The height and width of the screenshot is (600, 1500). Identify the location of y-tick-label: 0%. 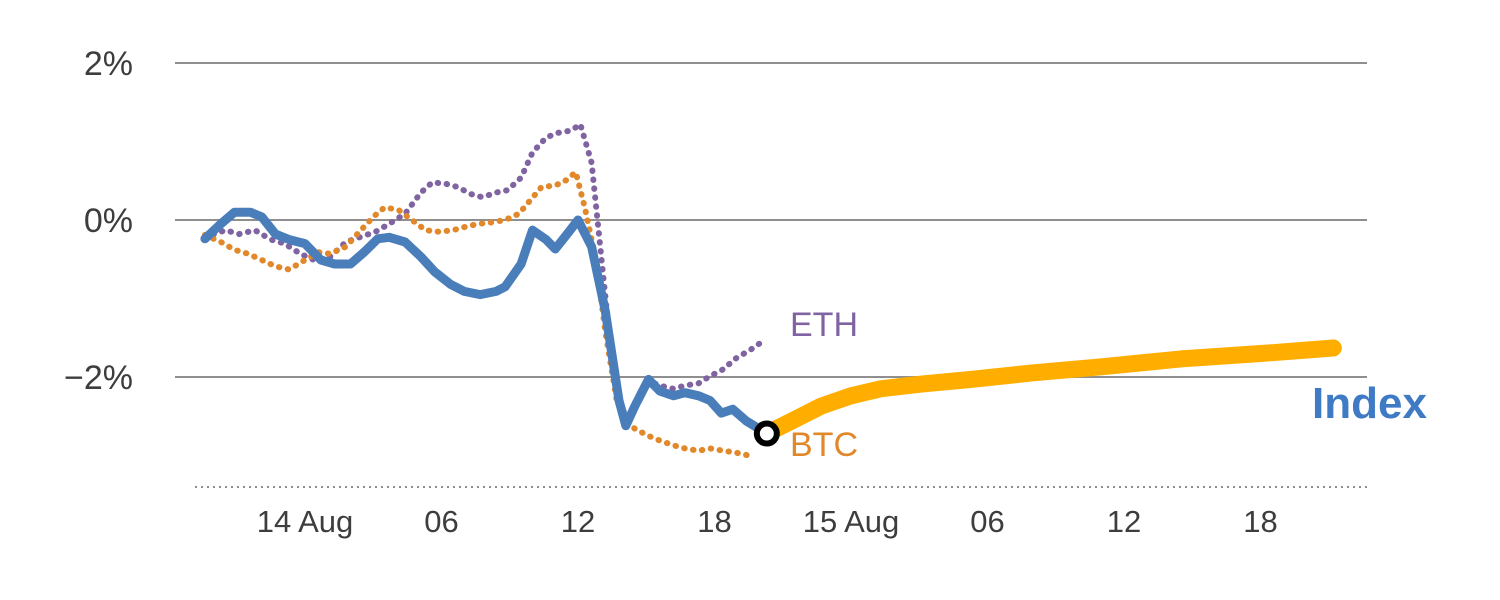
(108, 221).